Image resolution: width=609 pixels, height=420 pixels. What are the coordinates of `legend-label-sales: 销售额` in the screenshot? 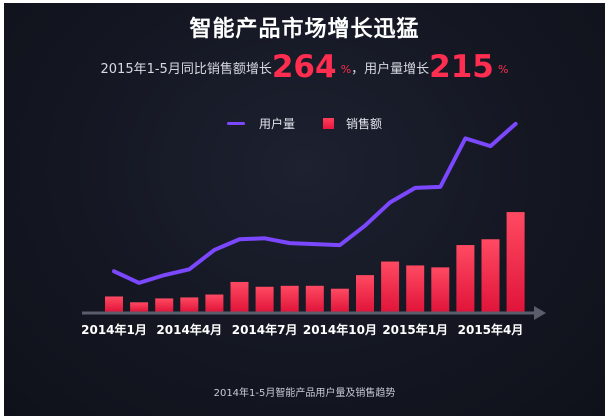 It's located at (364, 124).